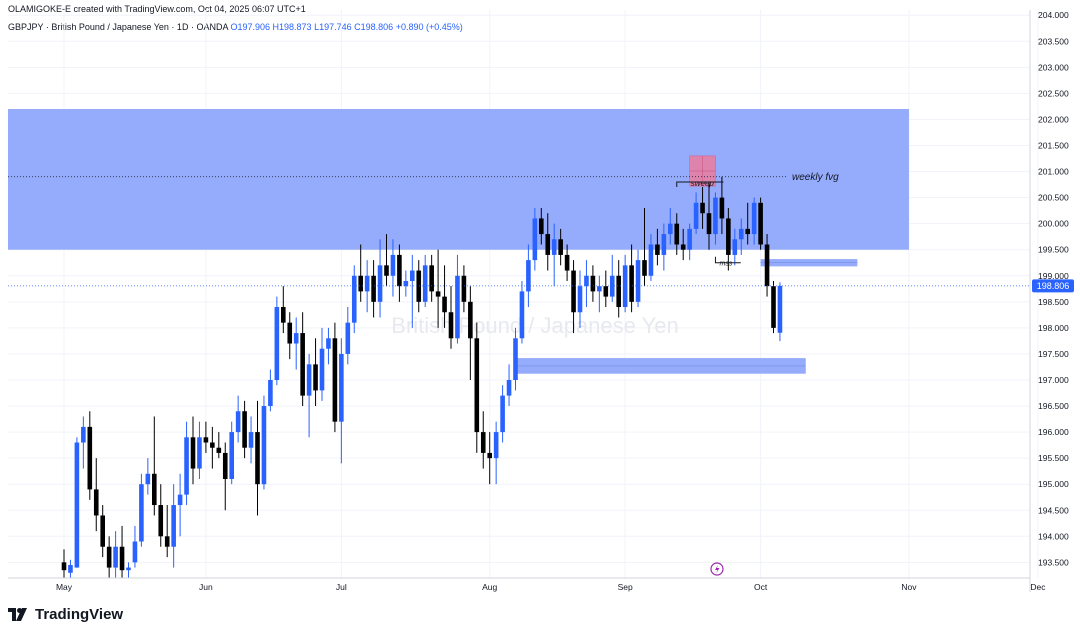  Describe the element at coordinates (1053, 250) in the screenshot. I see `price-tick-label: 199.500` at that location.